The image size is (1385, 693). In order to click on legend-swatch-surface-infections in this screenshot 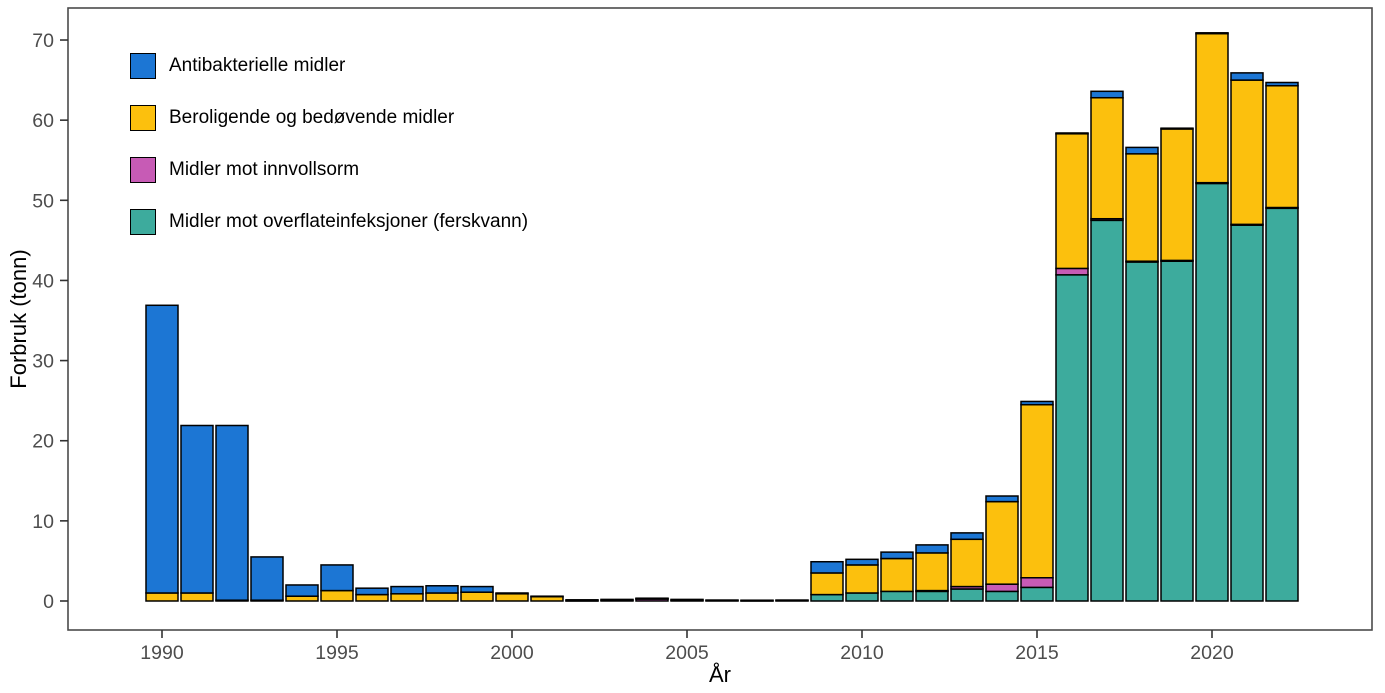, I will do `click(143, 221)`.